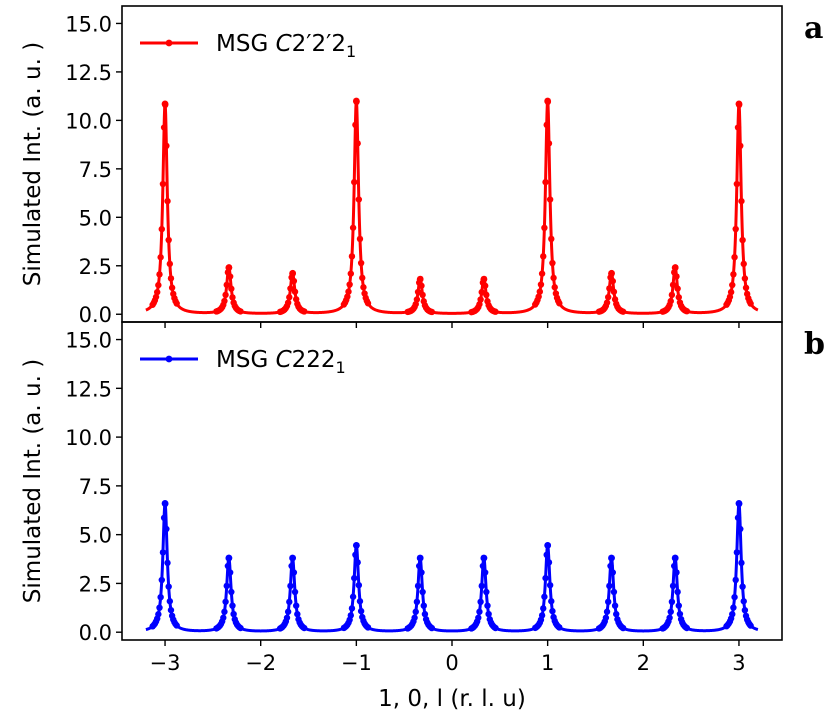 The image size is (824, 717). I want to click on y-tick-label-a-5: 12.5, so click(88, 73).